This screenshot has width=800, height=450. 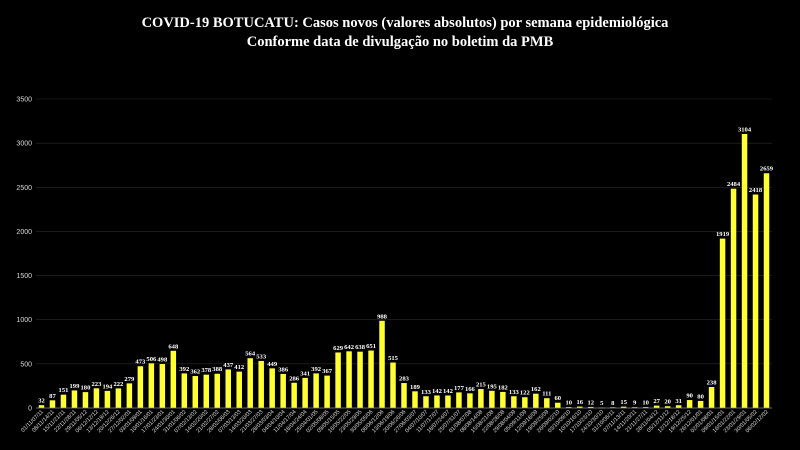 I want to click on data-label: 642, so click(x=349, y=347).